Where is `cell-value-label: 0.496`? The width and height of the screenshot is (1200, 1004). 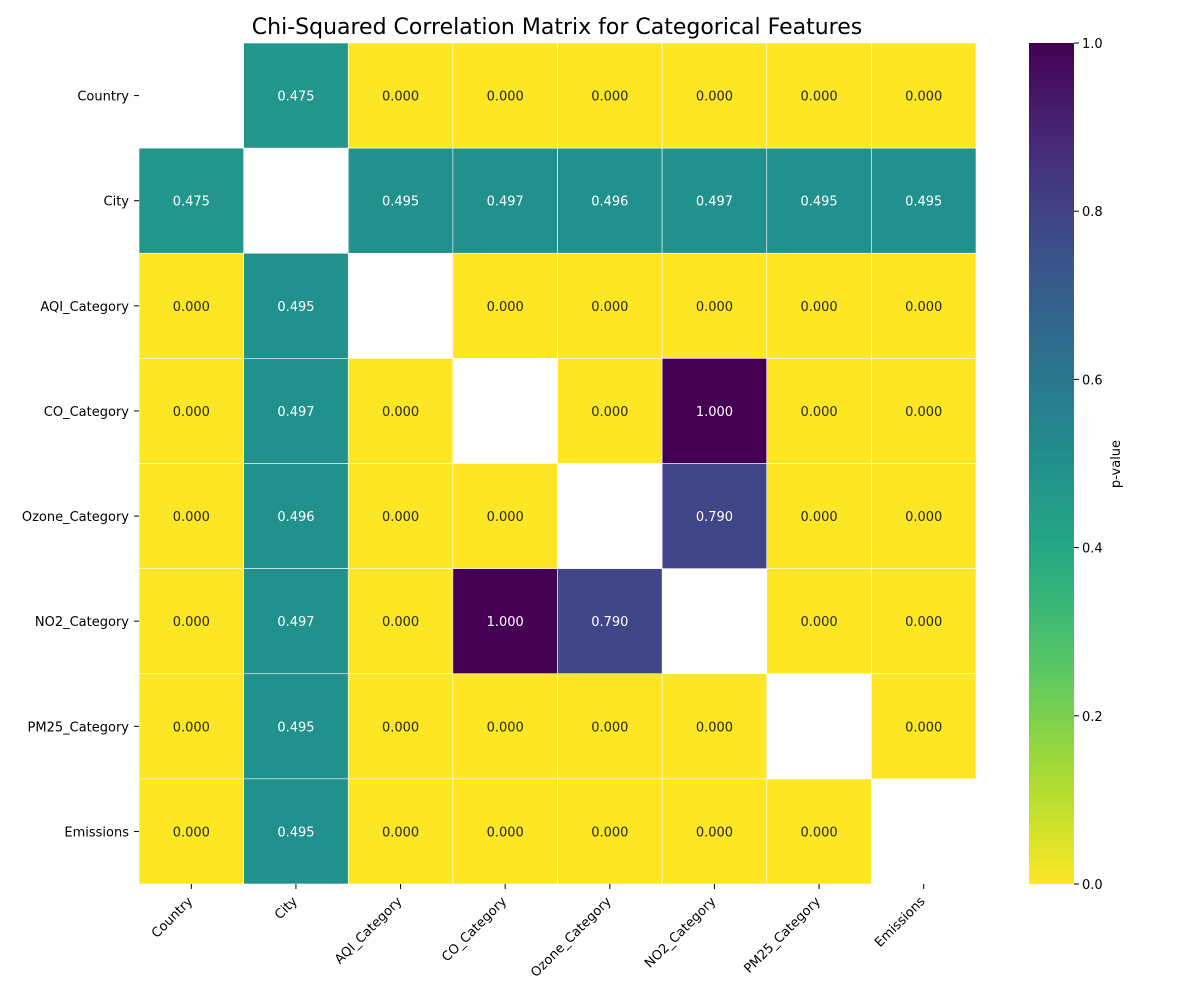 cell-value-label: 0.496 is located at coordinates (609, 202).